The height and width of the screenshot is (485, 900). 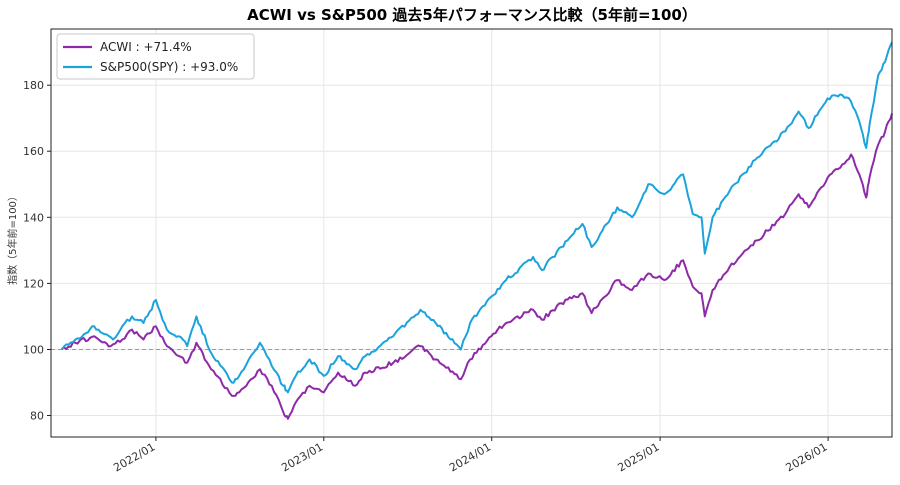 What do you see at coordinates (146, 47) in the screenshot?
I see `legend-label-acwi: ACWI : +71.4%` at bounding box center [146, 47].